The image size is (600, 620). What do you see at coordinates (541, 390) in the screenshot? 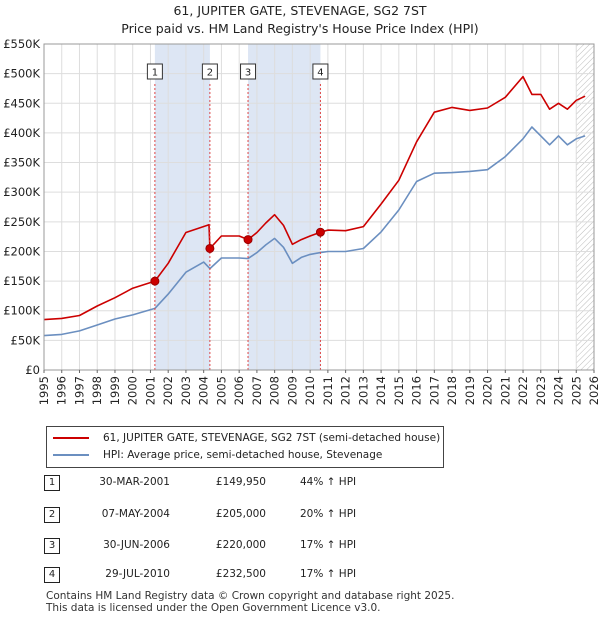
I see `x-tick-label: 2023` at bounding box center [541, 390].